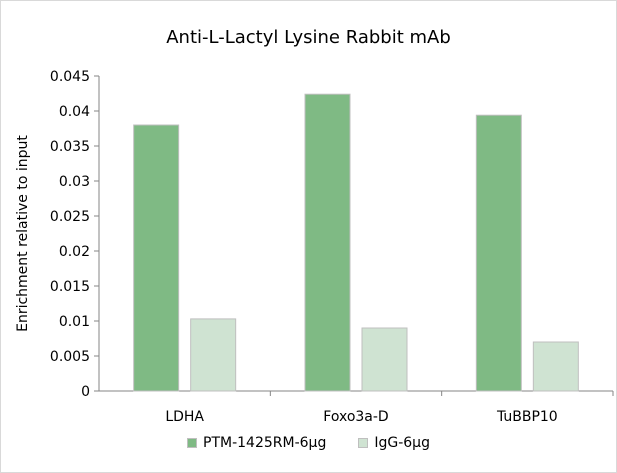 The height and width of the screenshot is (473, 617). I want to click on y-axis-title: Enrichment relative to input, so click(23, 233).